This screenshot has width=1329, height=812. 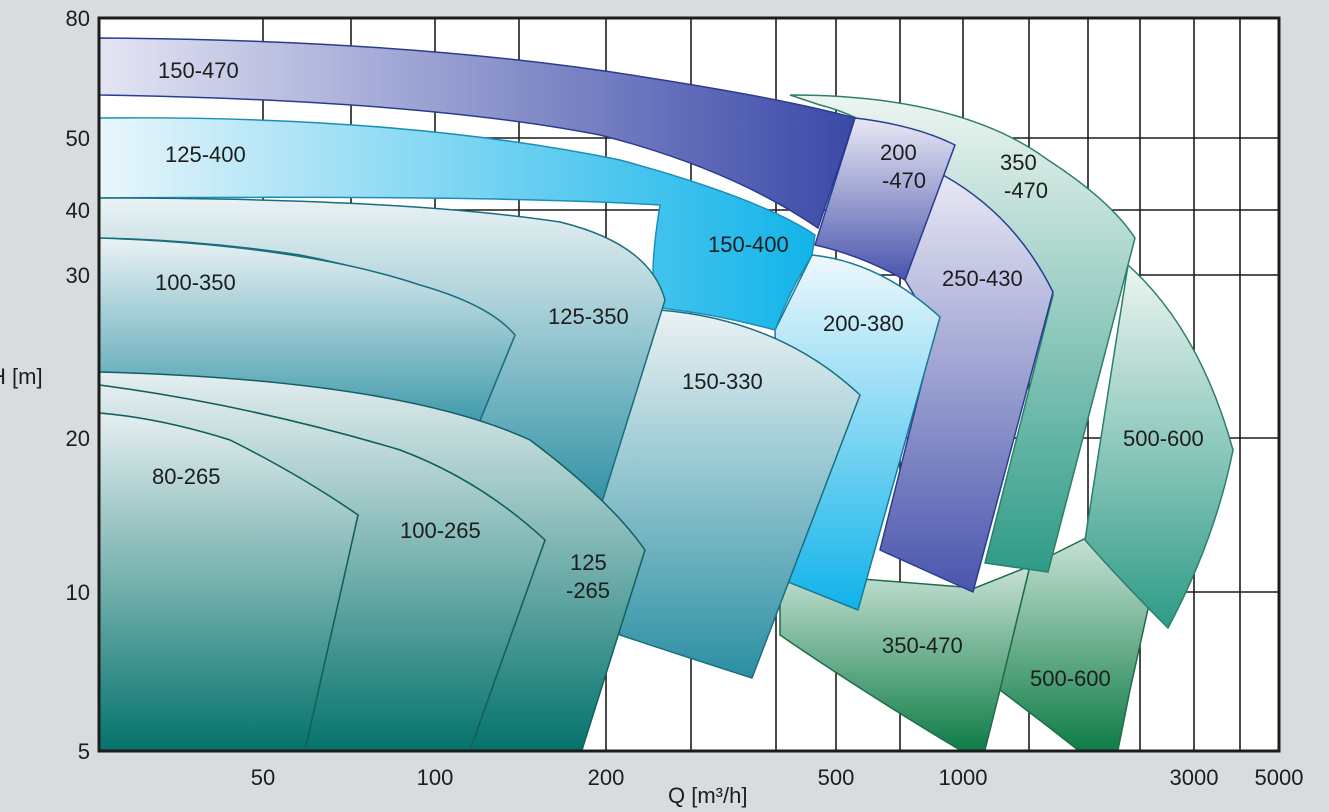 What do you see at coordinates (263, 777) in the screenshot?
I see `x-tick-50: 50` at bounding box center [263, 777].